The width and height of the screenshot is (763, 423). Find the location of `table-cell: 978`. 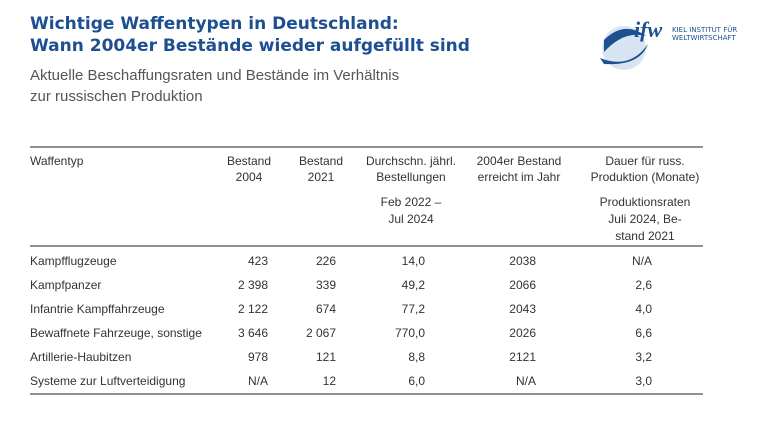

table-cell: 978 is located at coordinates (258, 357).